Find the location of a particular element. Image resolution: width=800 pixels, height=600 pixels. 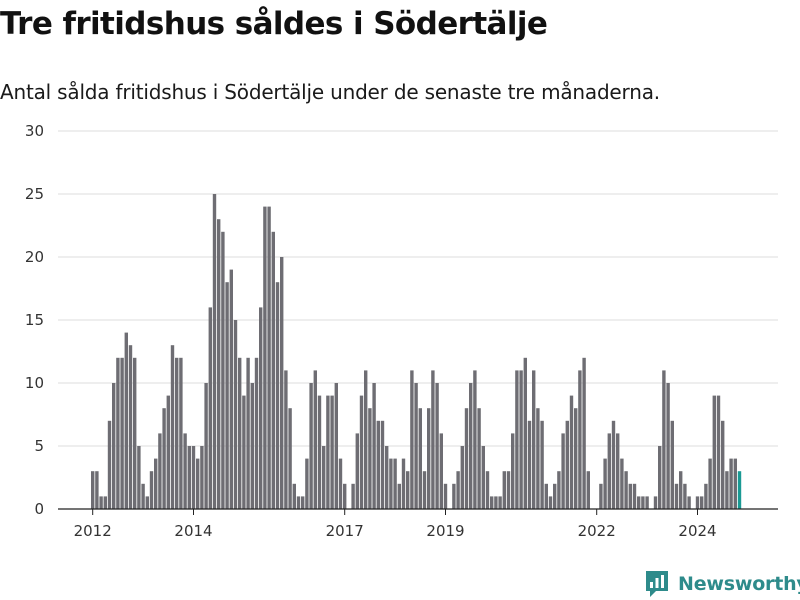

data-label: 3 is located at coordinates (744, 2).